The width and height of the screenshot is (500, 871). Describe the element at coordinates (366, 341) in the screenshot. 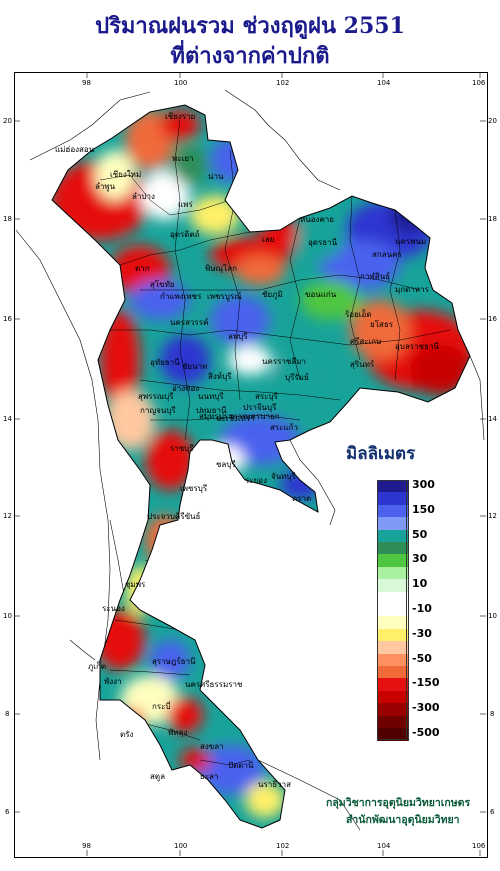

I see `place-label: ศรีสะเกษ` at that location.